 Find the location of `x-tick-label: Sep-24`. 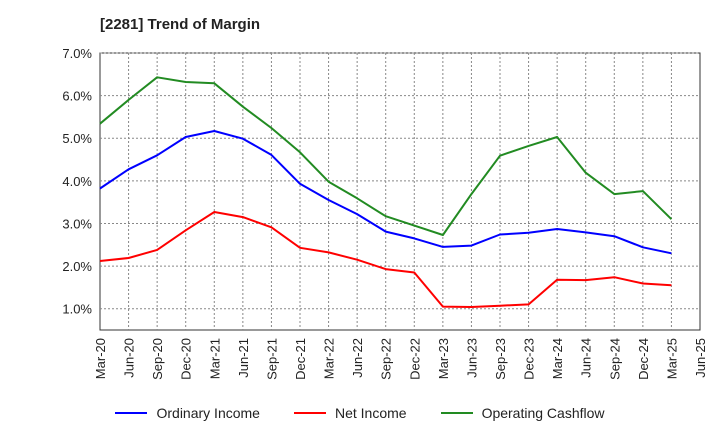

x-tick-label: Sep-24 is located at coordinates (614, 359).